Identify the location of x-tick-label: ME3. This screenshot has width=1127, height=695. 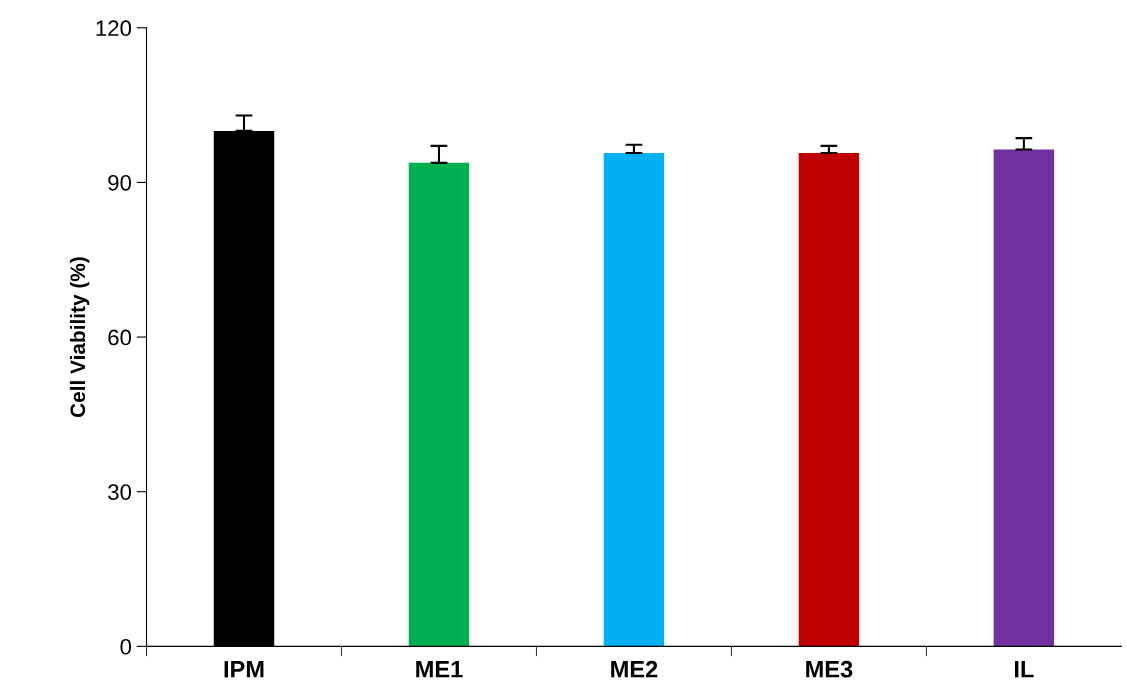
(829, 669).